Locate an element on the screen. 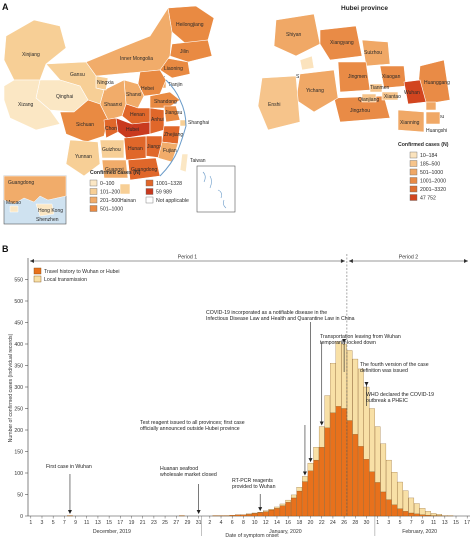  x-tick-label: 4 is located at coordinates (221, 523).